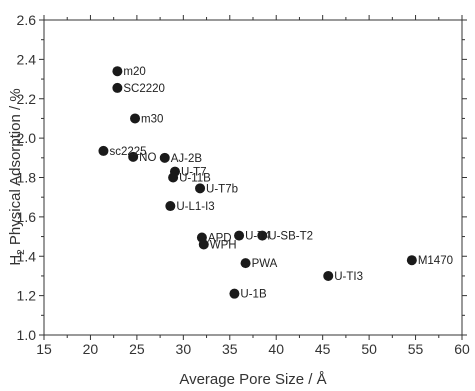 Image resolution: width=475 pixels, height=391 pixels. Describe the element at coordinates (27, 59) in the screenshot. I see `y-tick-label: 2.4` at that location.